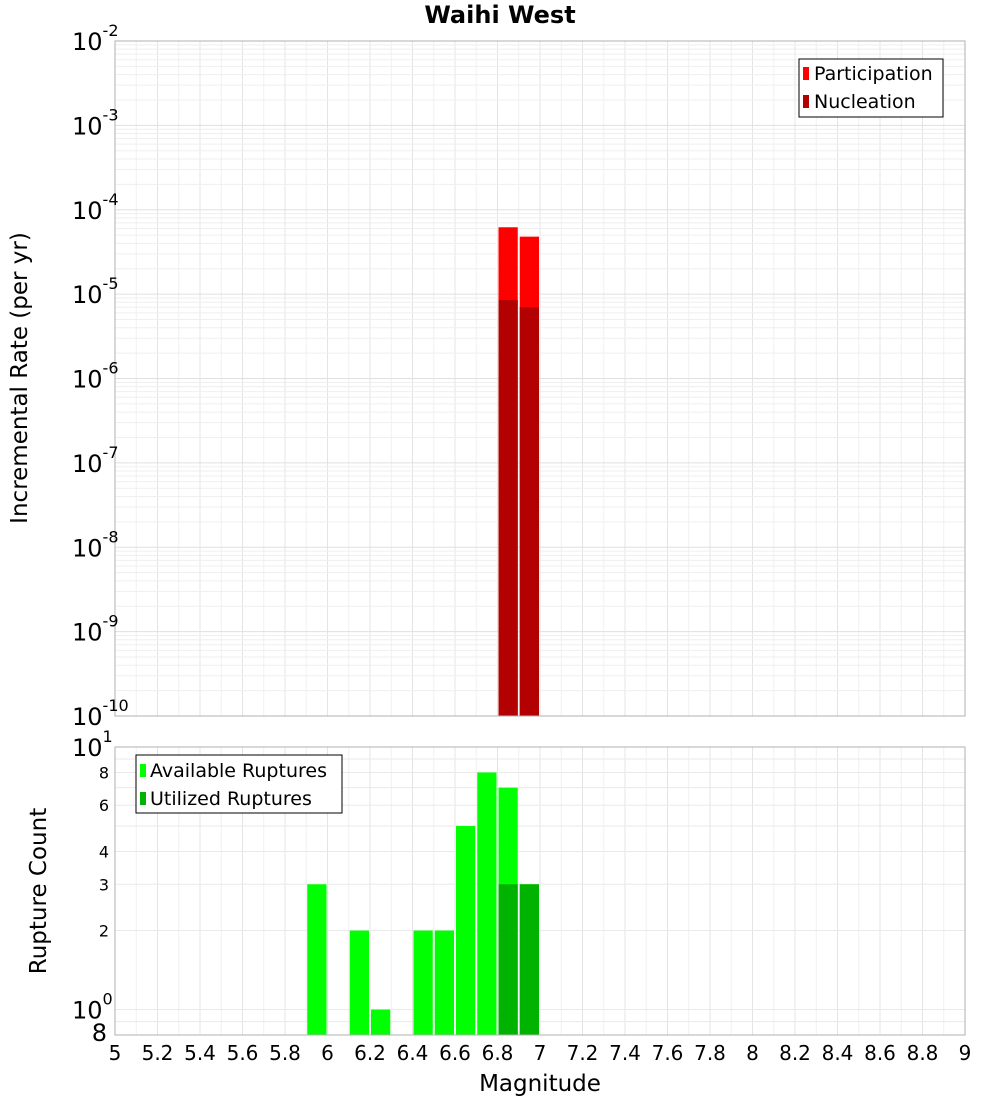  What do you see at coordinates (880, 1053) in the screenshot?
I see `x-tick-label: 8.6` at bounding box center [880, 1053].